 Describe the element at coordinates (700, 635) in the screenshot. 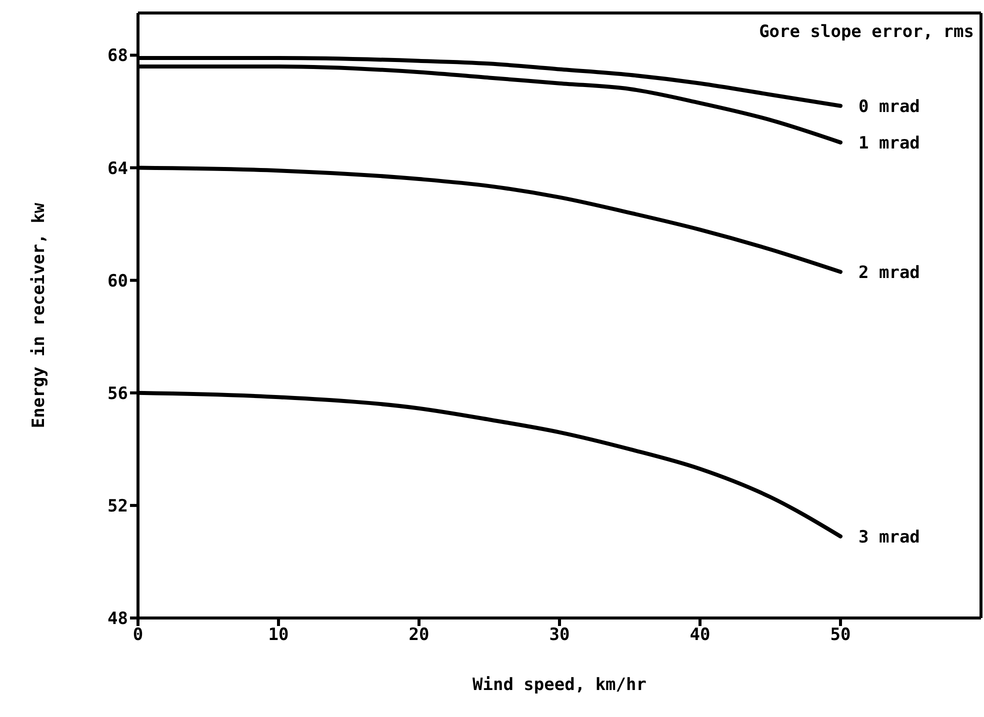

I see `x-tick-label: 40` at that location.